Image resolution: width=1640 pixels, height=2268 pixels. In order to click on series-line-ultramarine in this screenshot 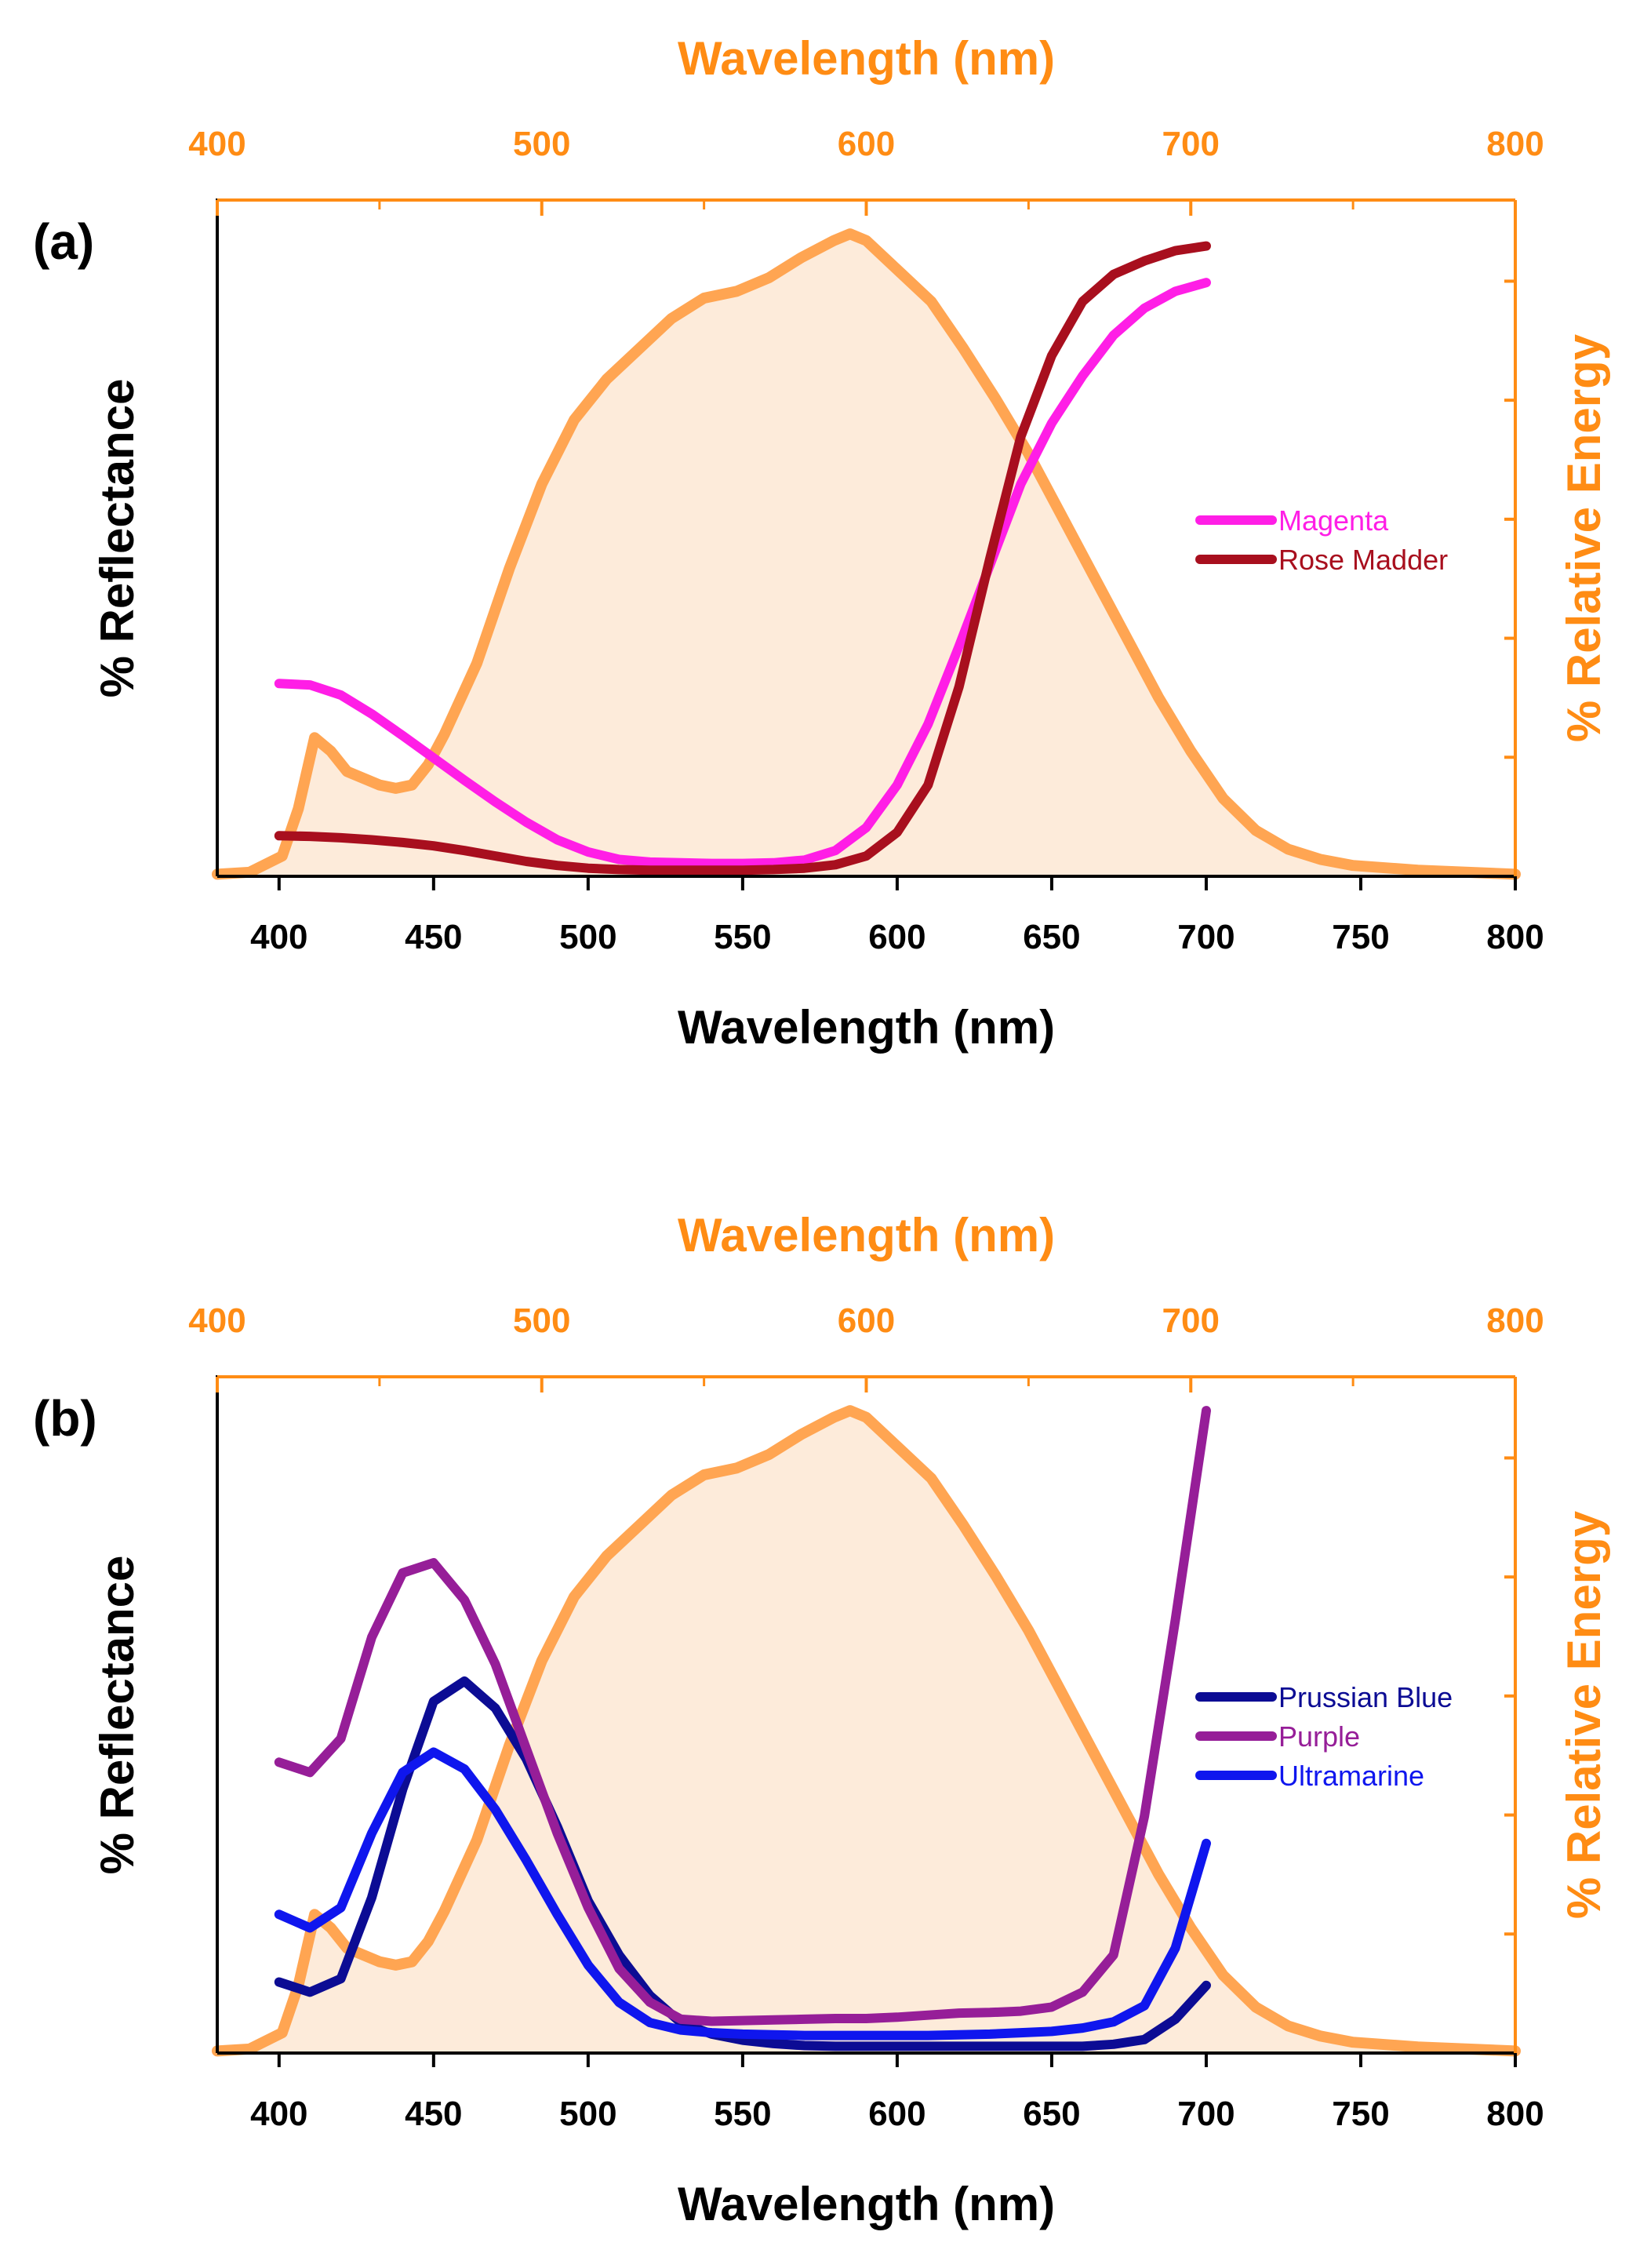, I will do `click(742, 1894)`.